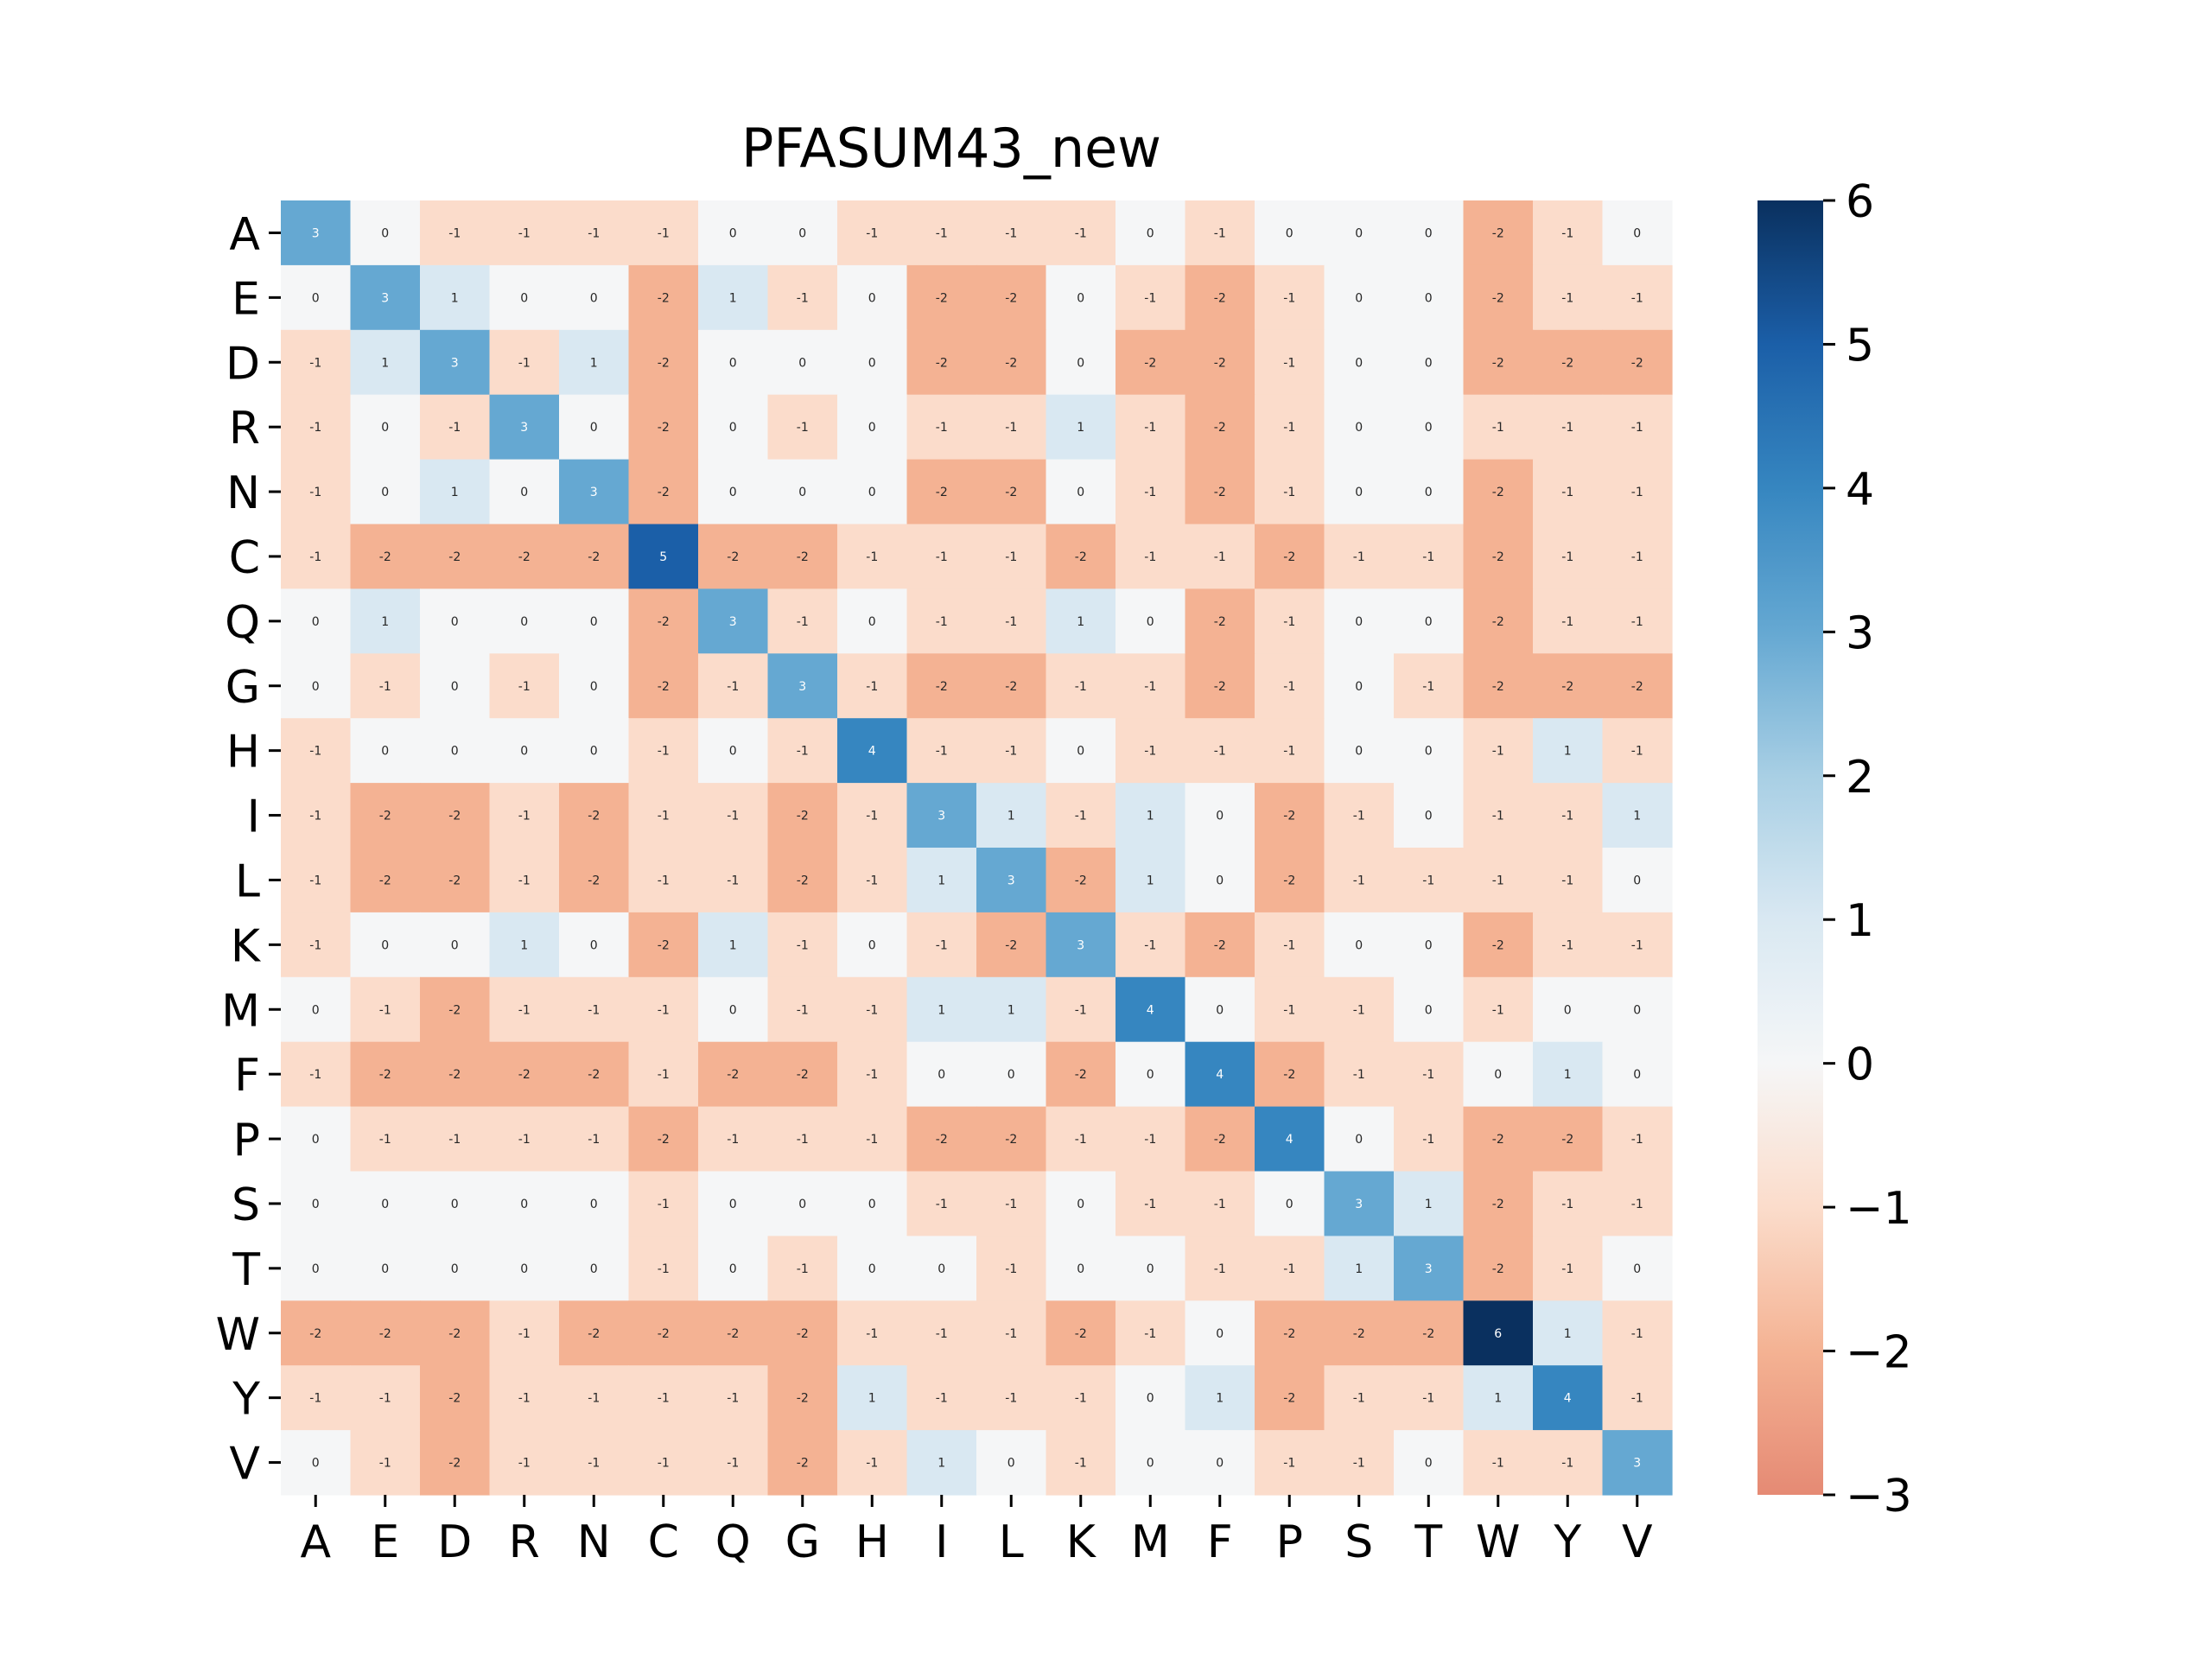 The height and width of the screenshot is (1659, 2212). What do you see at coordinates (246, 1270) in the screenshot?
I see `y-tick-label: T` at bounding box center [246, 1270].